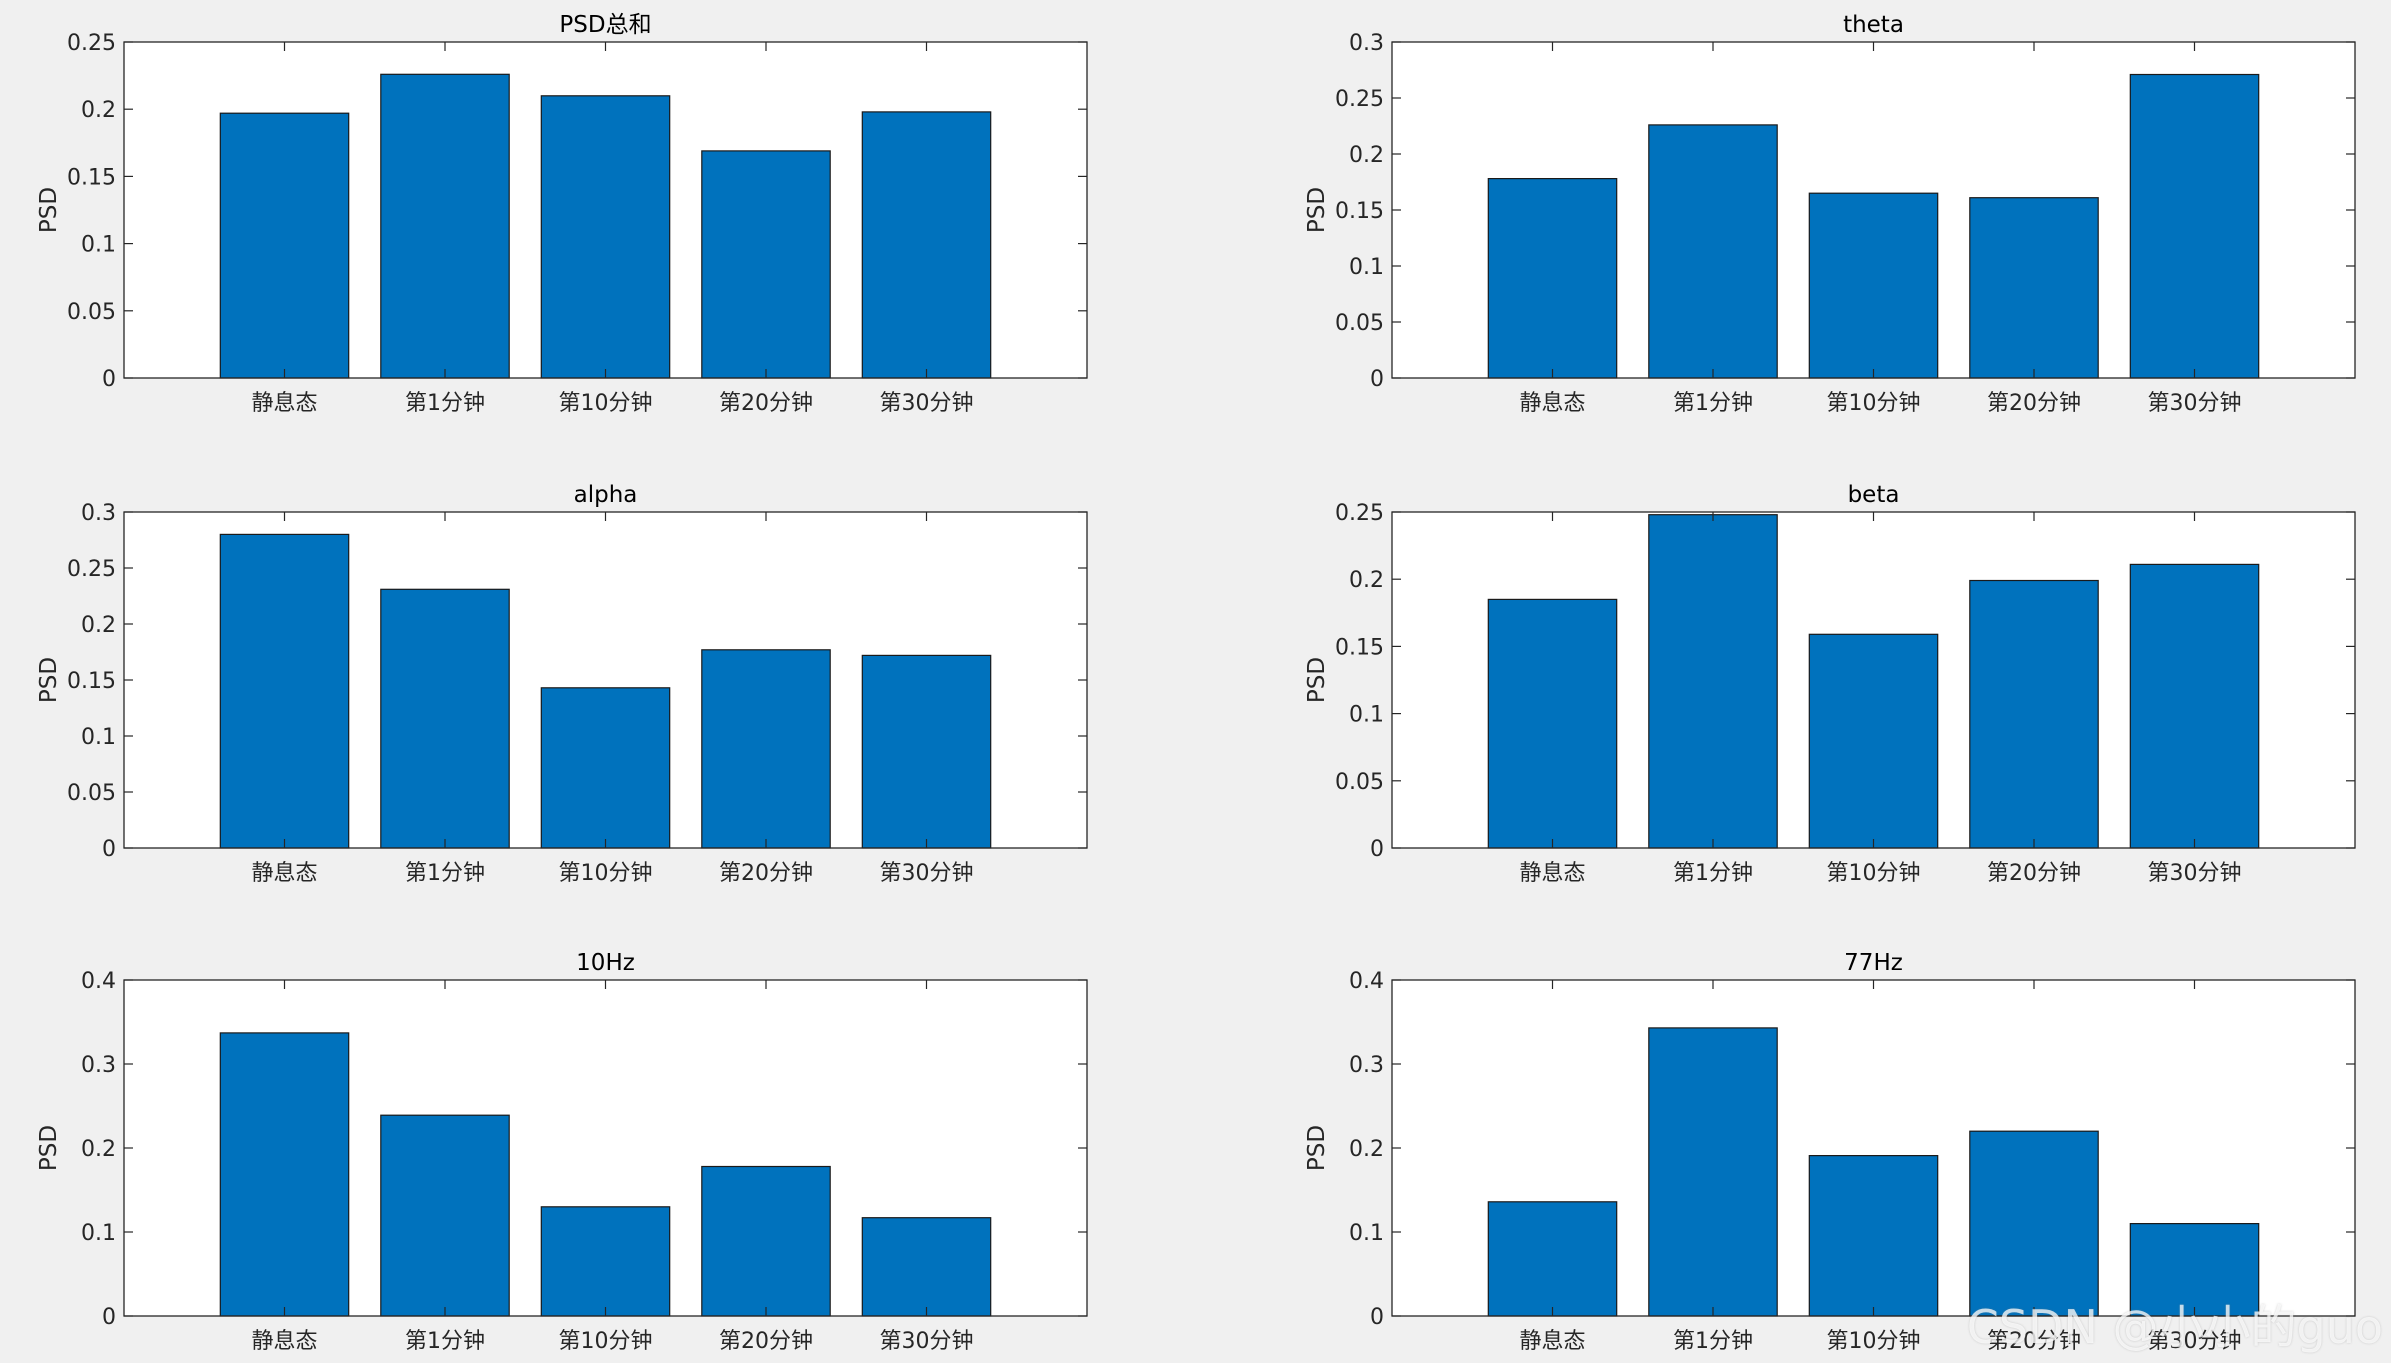 The image size is (2391, 1363). What do you see at coordinates (2174, 1327) in the screenshot?
I see `watermark: CSDN @小小的guo` at bounding box center [2174, 1327].